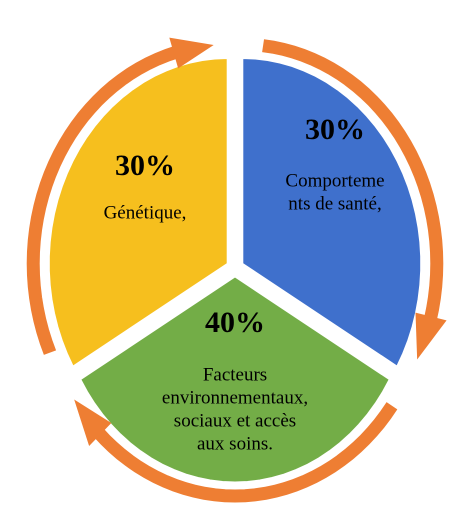 This screenshot has height=519, width=456. Describe the element at coordinates (235, 322) in the screenshot. I see `segment-percent: 40%` at that location.